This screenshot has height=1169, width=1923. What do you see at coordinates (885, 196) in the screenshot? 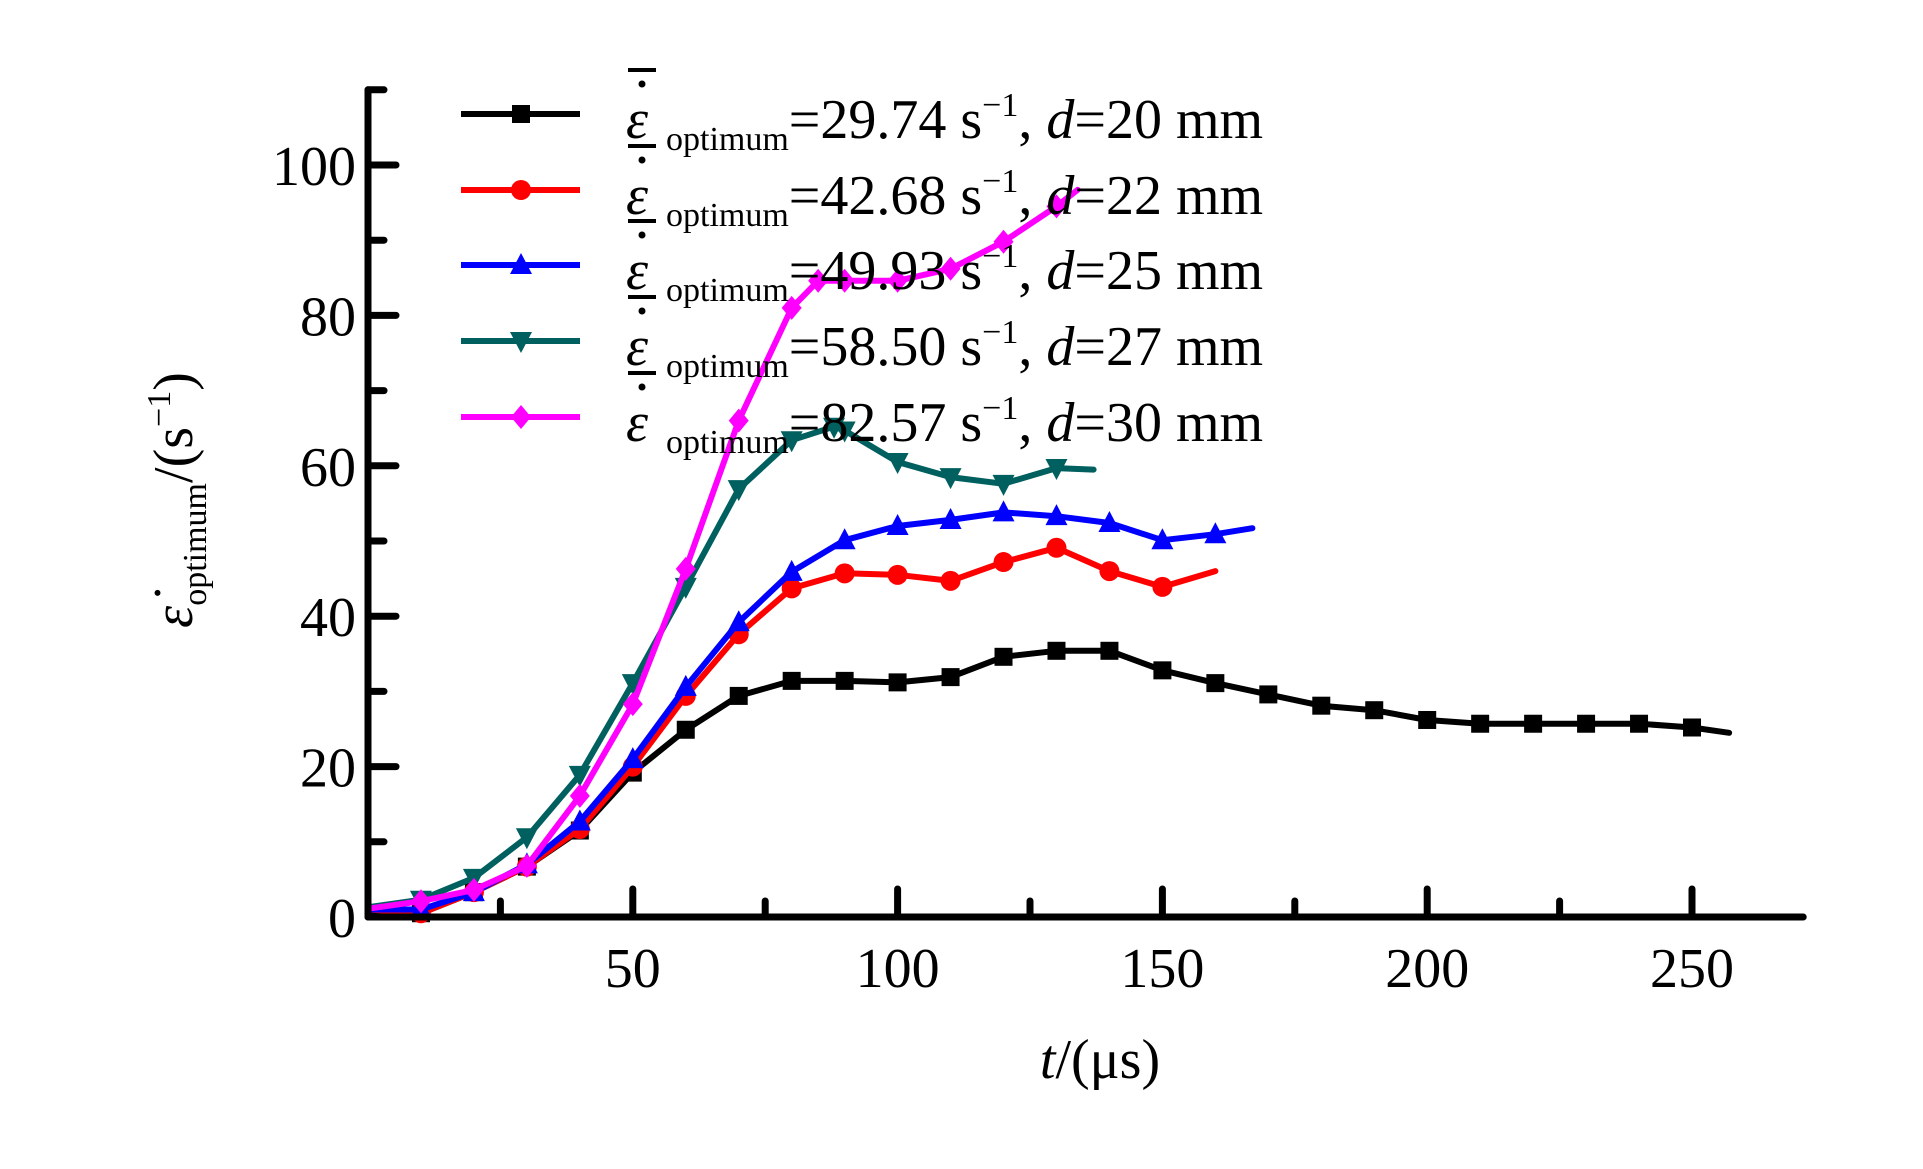
I see `legend-value: =42.68 s` at bounding box center [885, 196].